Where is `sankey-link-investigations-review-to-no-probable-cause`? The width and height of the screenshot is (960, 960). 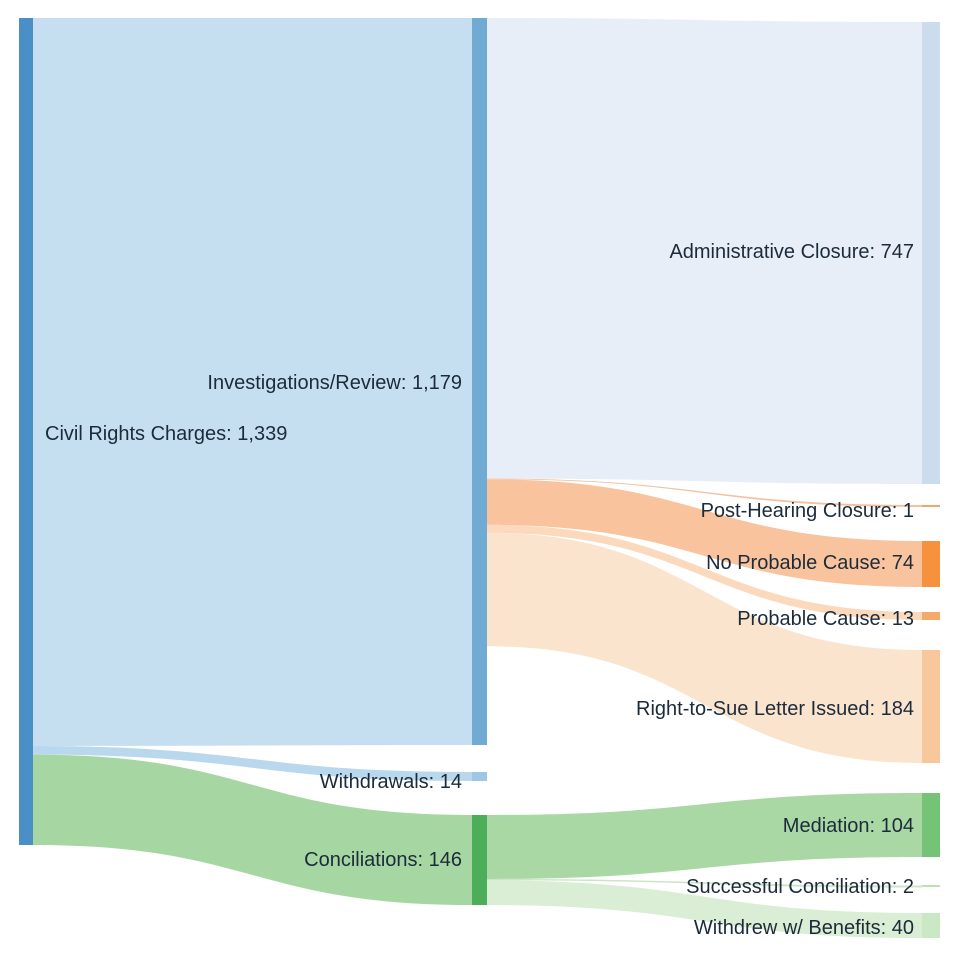
sankey-link-investigations-review-to-no-probable-cause is located at coordinates (704, 533).